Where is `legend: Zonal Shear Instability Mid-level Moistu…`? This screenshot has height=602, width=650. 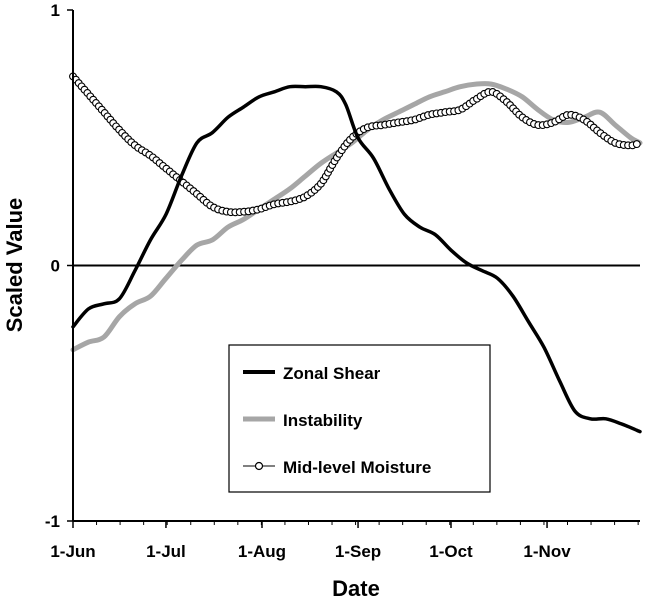
legend: Zonal Shear Instability Mid-level Moistu… is located at coordinates (359, 418).